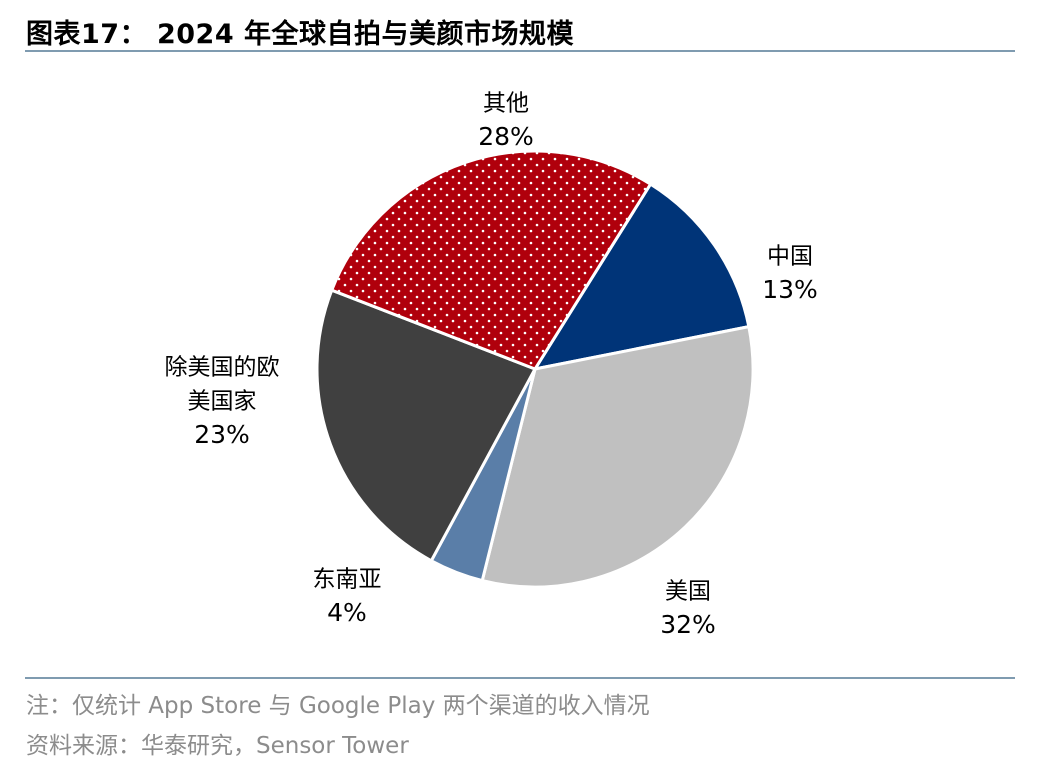  What do you see at coordinates (790, 289) in the screenshot?
I see `slice-value-label: 13%` at bounding box center [790, 289].